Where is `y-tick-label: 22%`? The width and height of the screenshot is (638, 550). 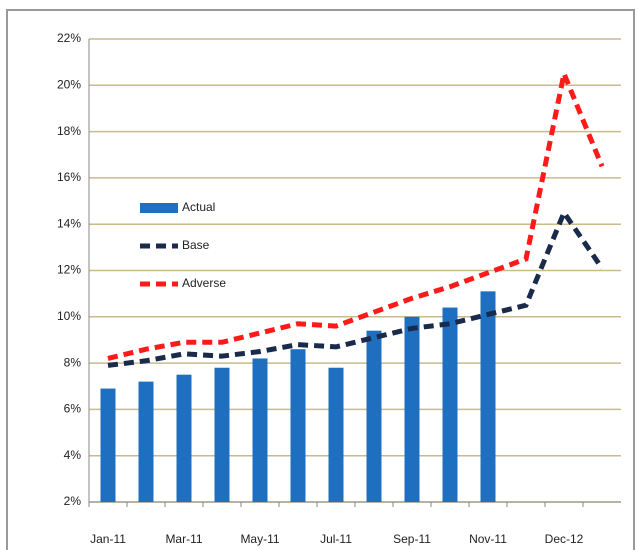 y-tick-label: 22% is located at coordinates (69, 38).